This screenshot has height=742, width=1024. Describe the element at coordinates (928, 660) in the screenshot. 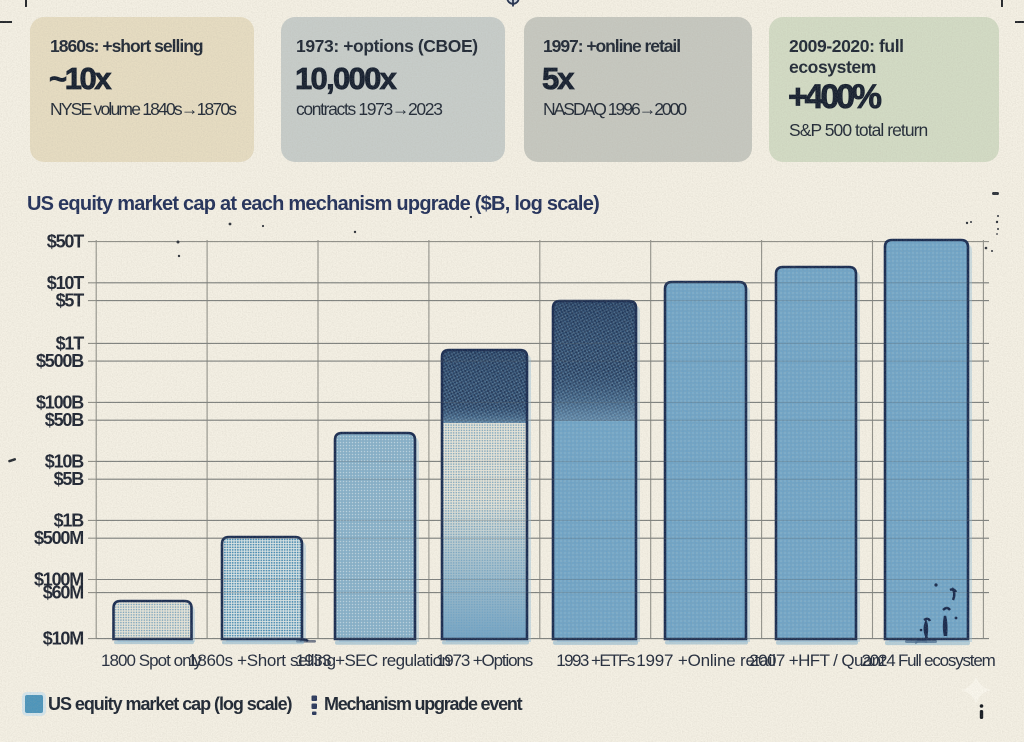

I see `svg-text: 2024 Full ecosystem` at that location.